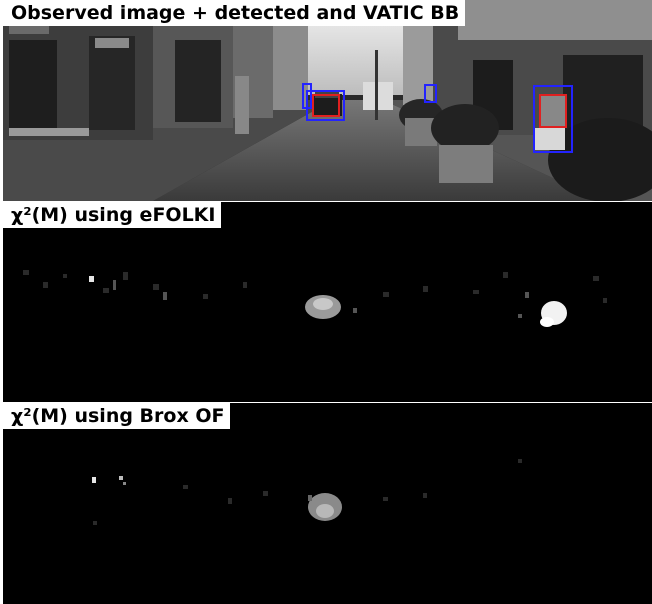  I want to click on panel-title: χ²(M) using eFOLKI, so click(112, 215).